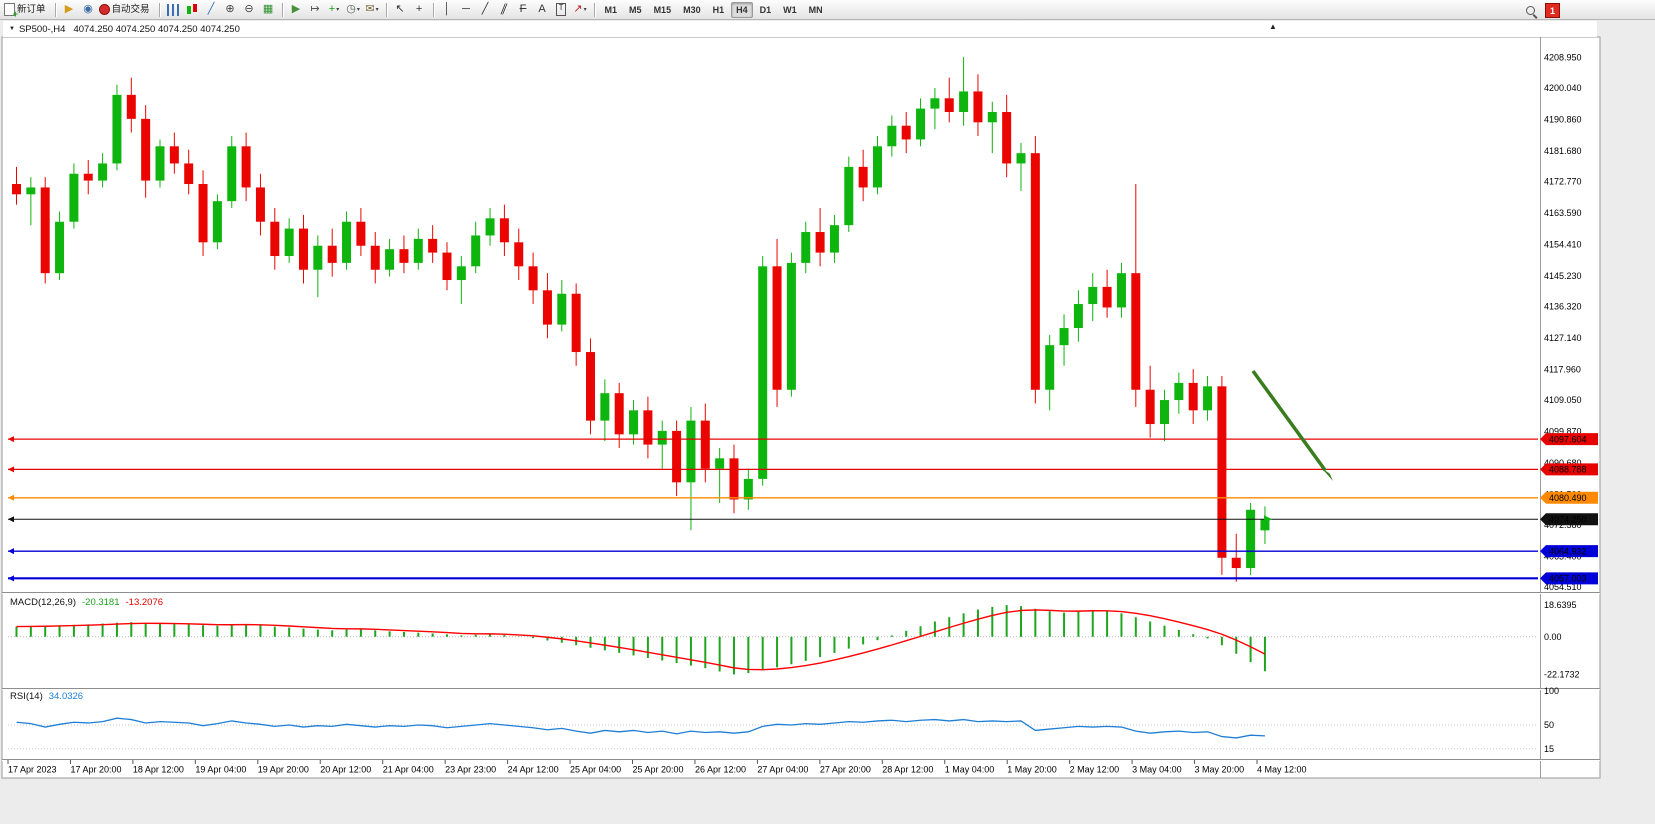 The width and height of the screenshot is (1655, 824). I want to click on zoom-out-icon: ⊖, so click(249, 10).